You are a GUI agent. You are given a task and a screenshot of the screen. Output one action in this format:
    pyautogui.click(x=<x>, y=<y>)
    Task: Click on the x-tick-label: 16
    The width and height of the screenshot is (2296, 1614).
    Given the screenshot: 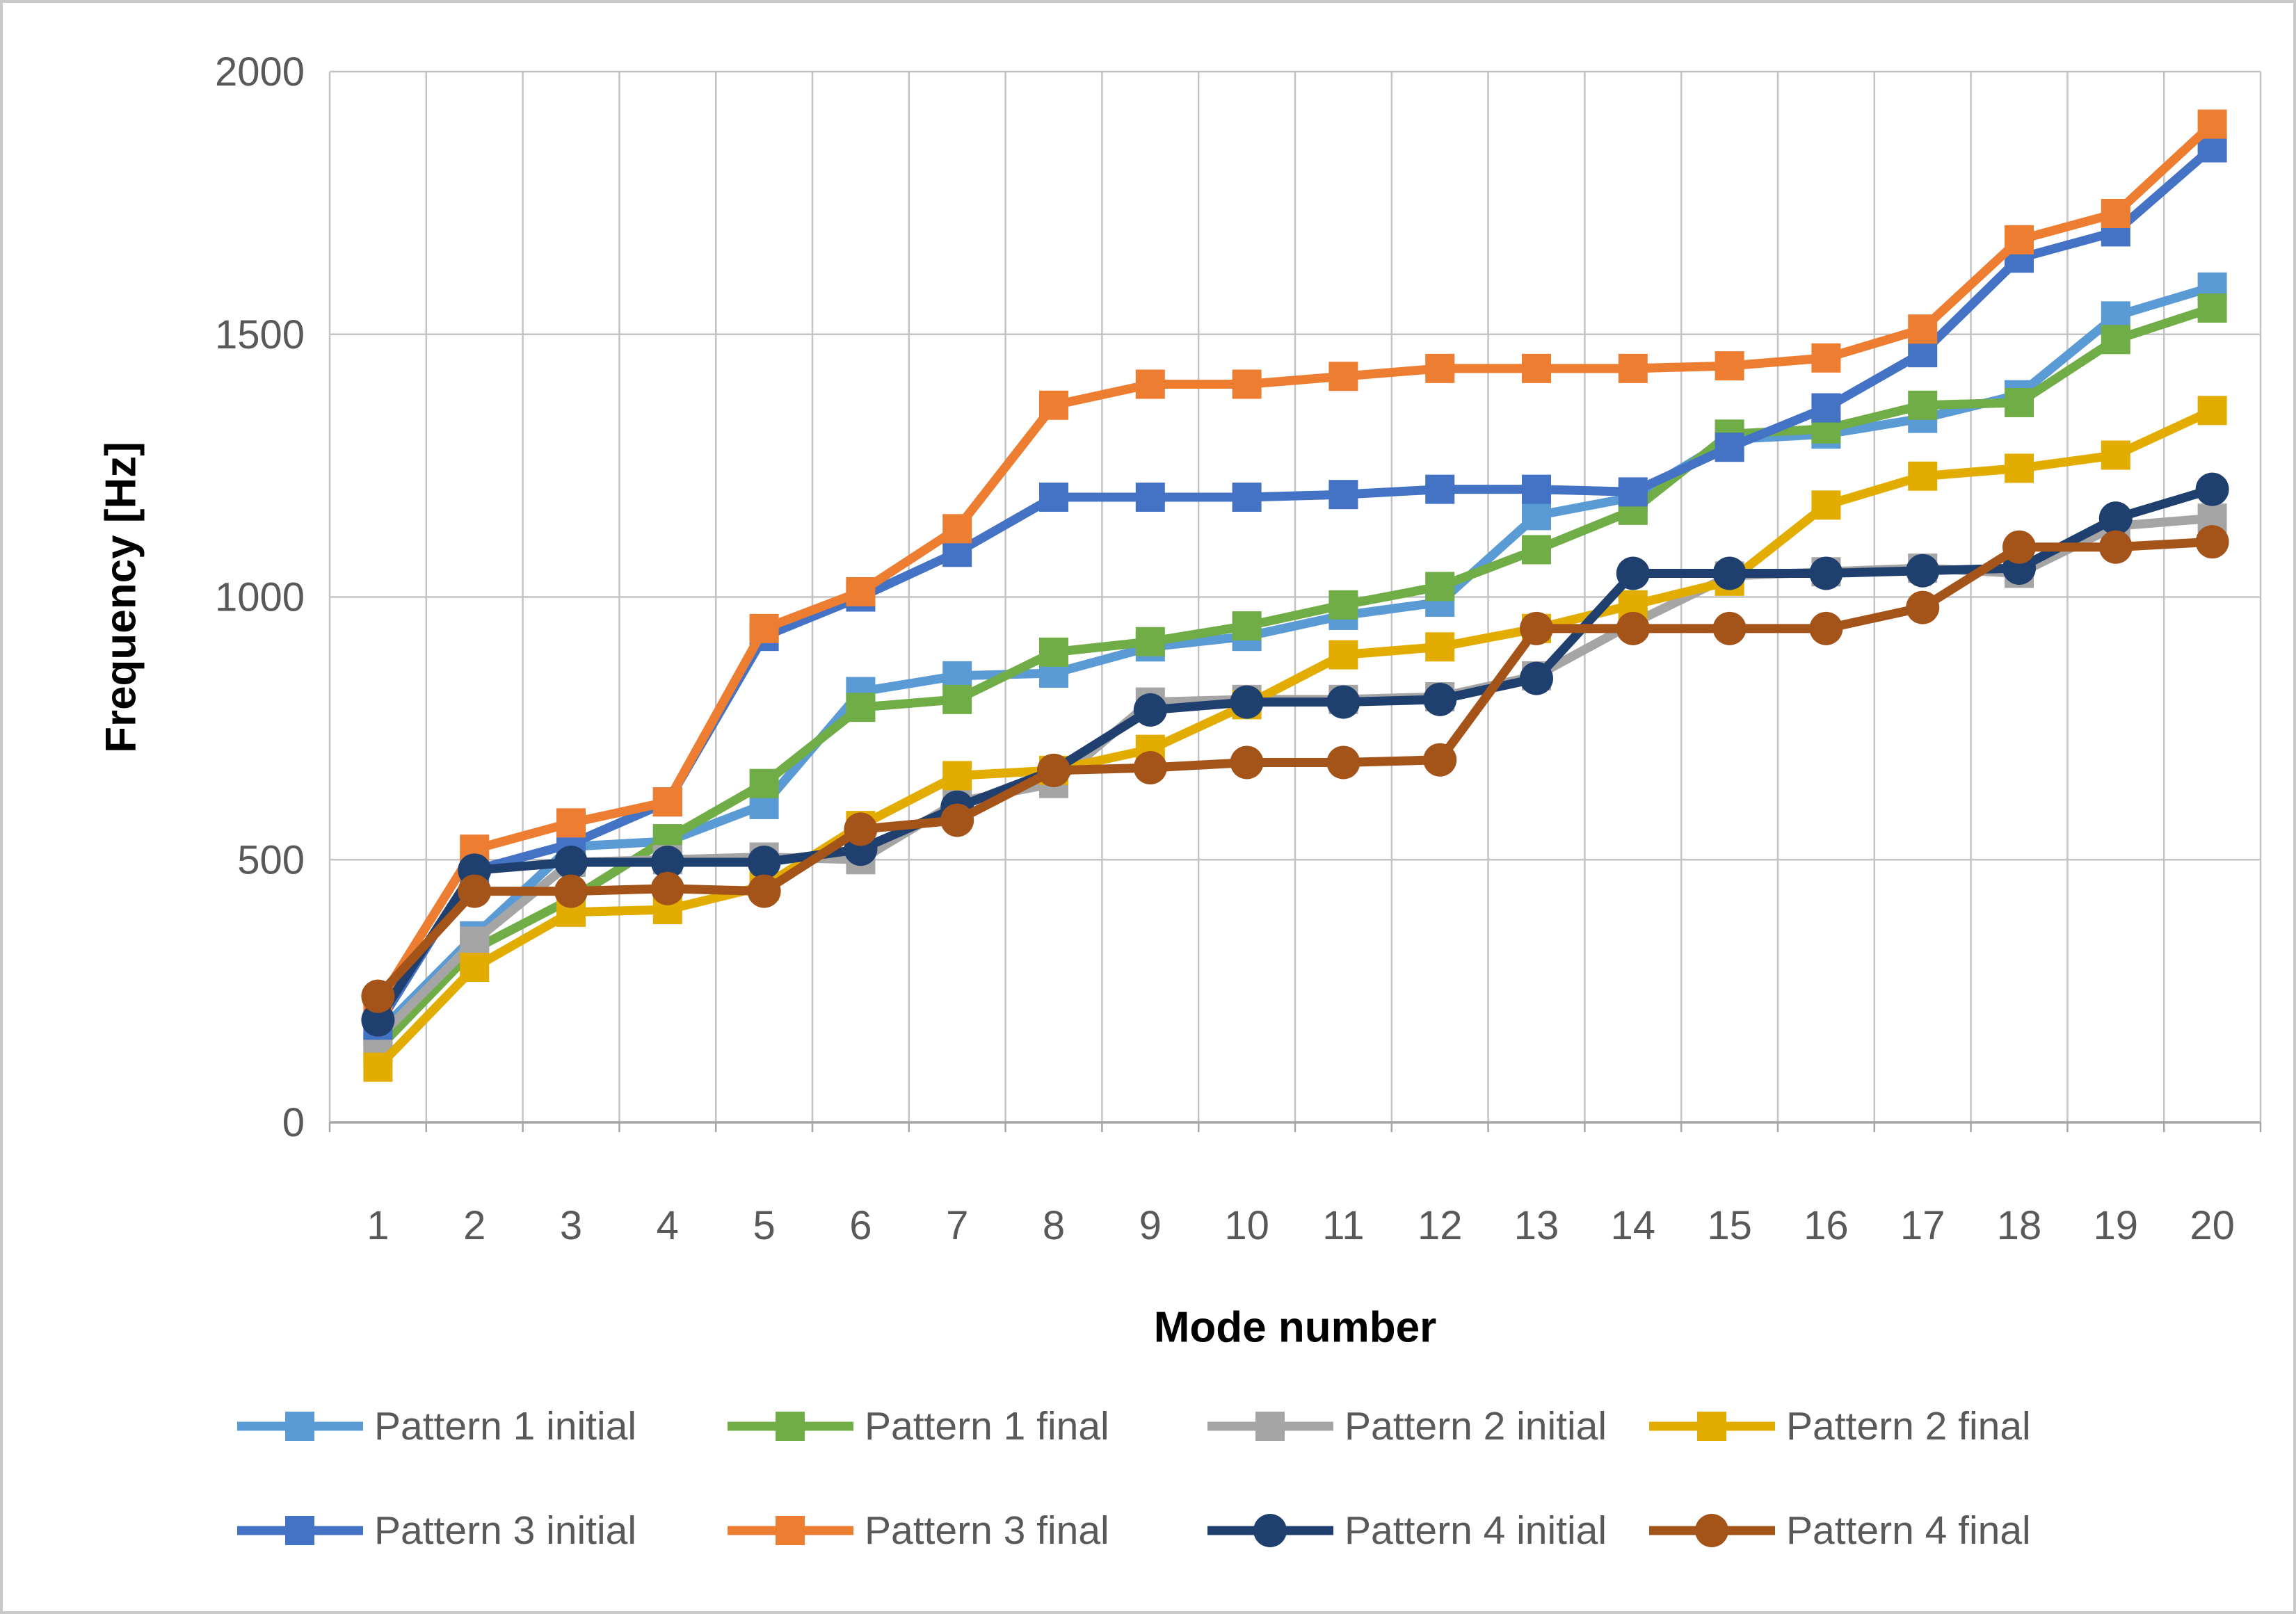 What is the action you would take?
    pyautogui.click(x=1826, y=1225)
    